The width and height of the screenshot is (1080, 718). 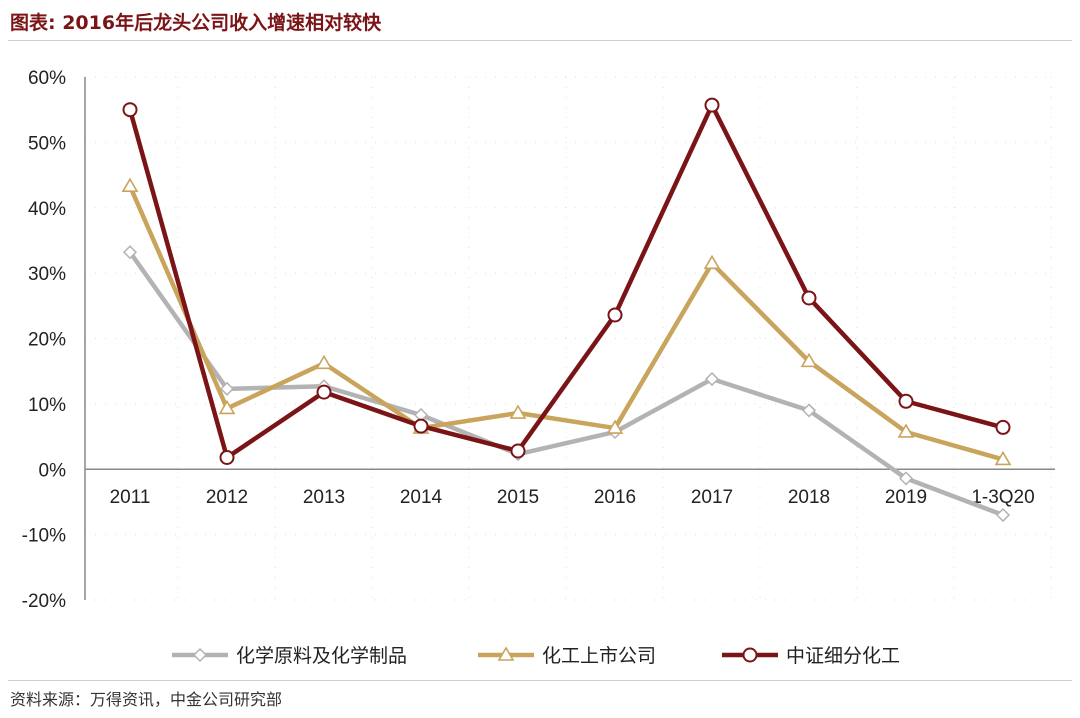 I want to click on y-tick-label: 60%, so click(x=47, y=78).